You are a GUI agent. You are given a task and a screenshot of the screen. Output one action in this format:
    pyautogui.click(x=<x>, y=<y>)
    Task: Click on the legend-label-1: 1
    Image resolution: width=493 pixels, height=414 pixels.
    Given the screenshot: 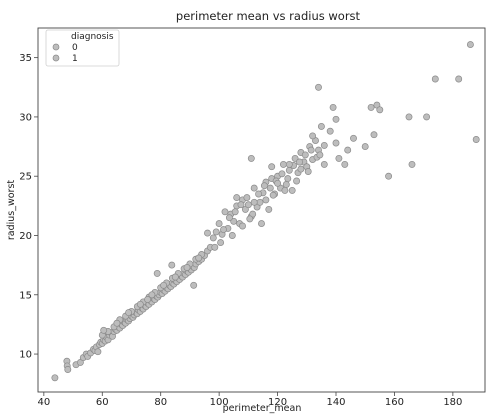 What is the action you would take?
    pyautogui.click(x=75, y=59)
    